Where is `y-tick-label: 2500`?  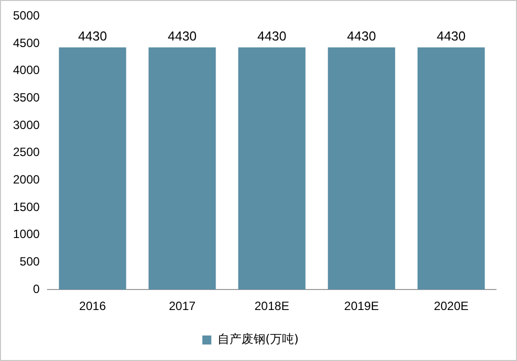
y-tick-label: 2500 is located at coordinates (26, 152).